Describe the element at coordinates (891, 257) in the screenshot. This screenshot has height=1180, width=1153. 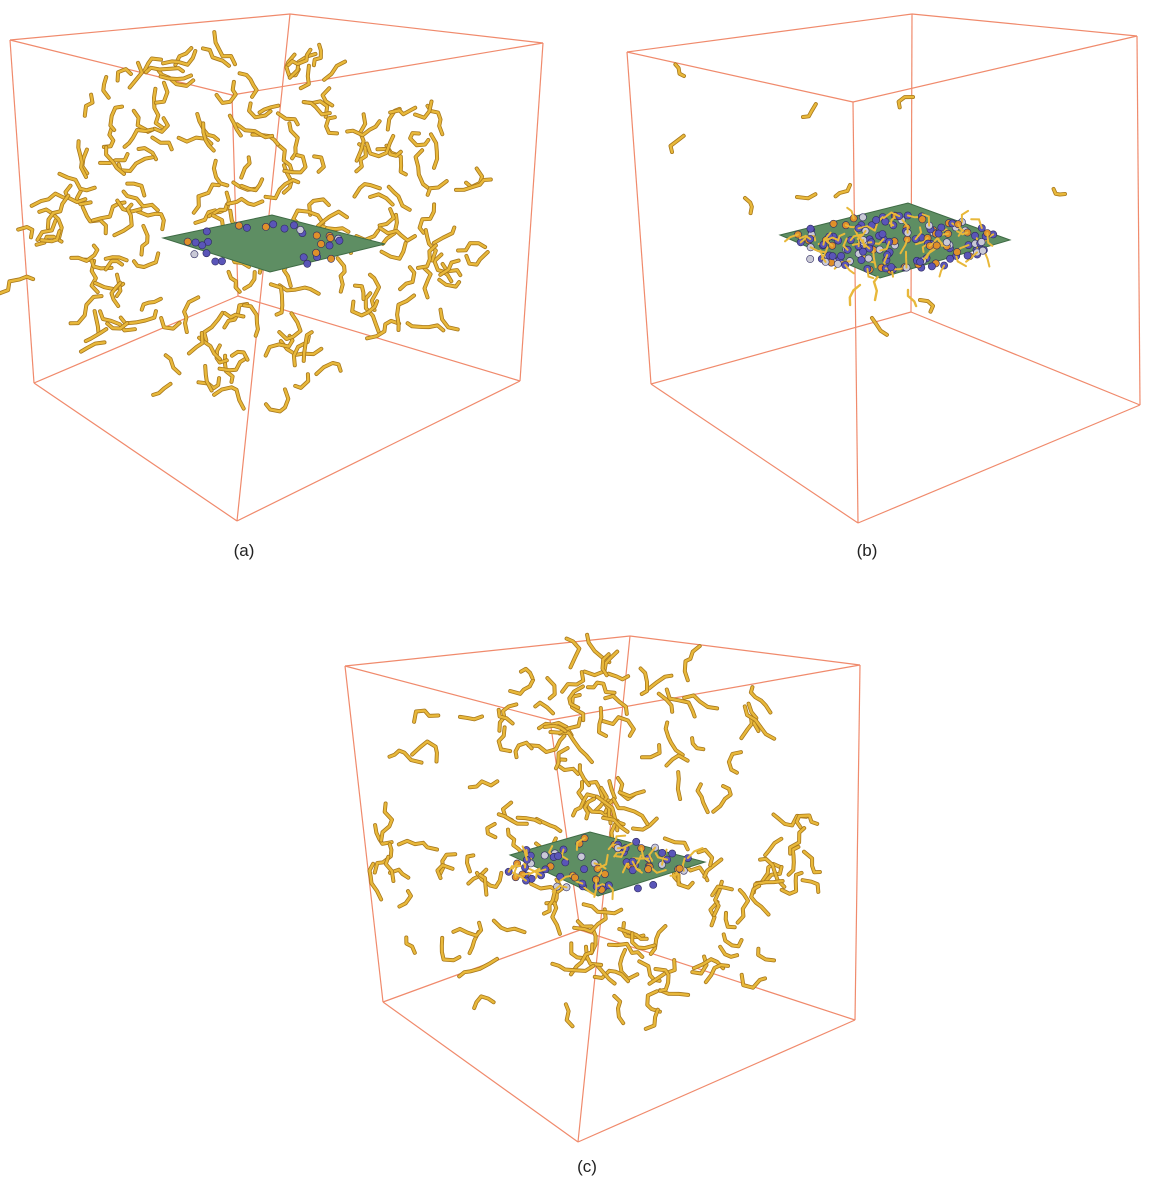
I see `adsorbed-beads-b` at that location.